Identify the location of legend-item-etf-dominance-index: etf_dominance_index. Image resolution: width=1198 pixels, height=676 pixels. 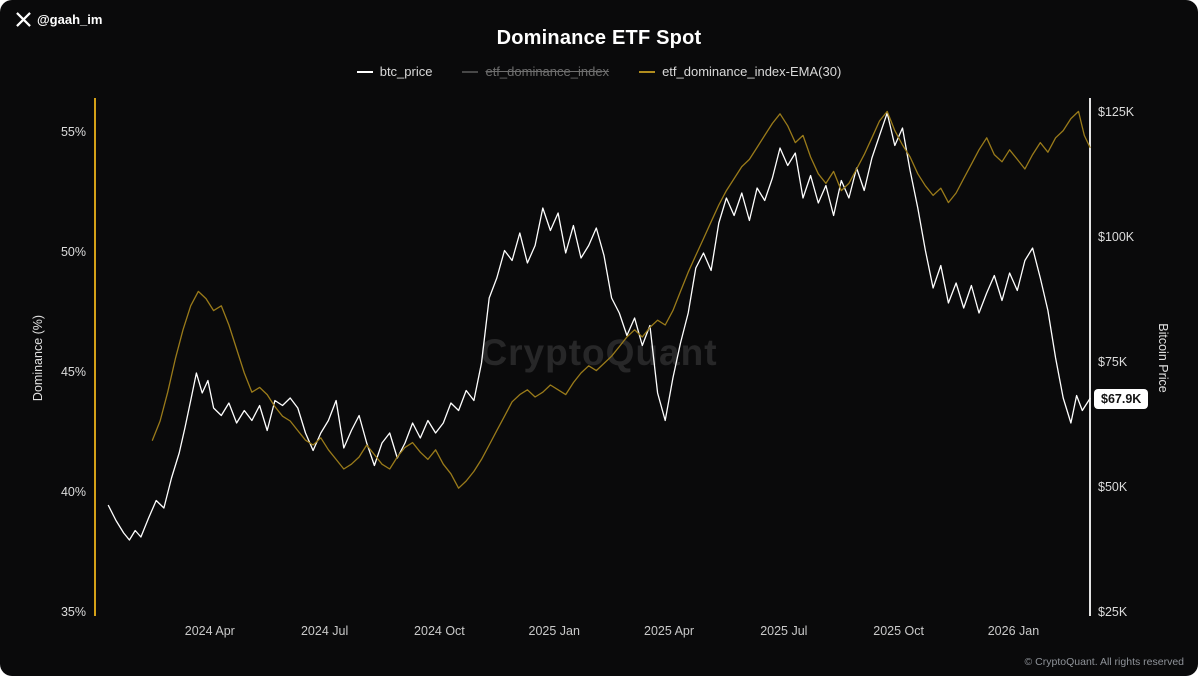
(535, 71).